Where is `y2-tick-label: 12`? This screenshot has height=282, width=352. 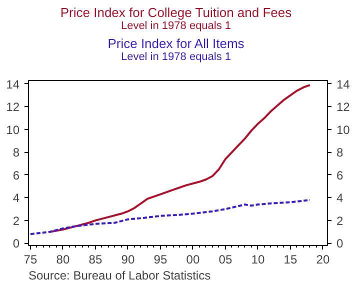 y2-tick-label: 12 is located at coordinates (343, 107).